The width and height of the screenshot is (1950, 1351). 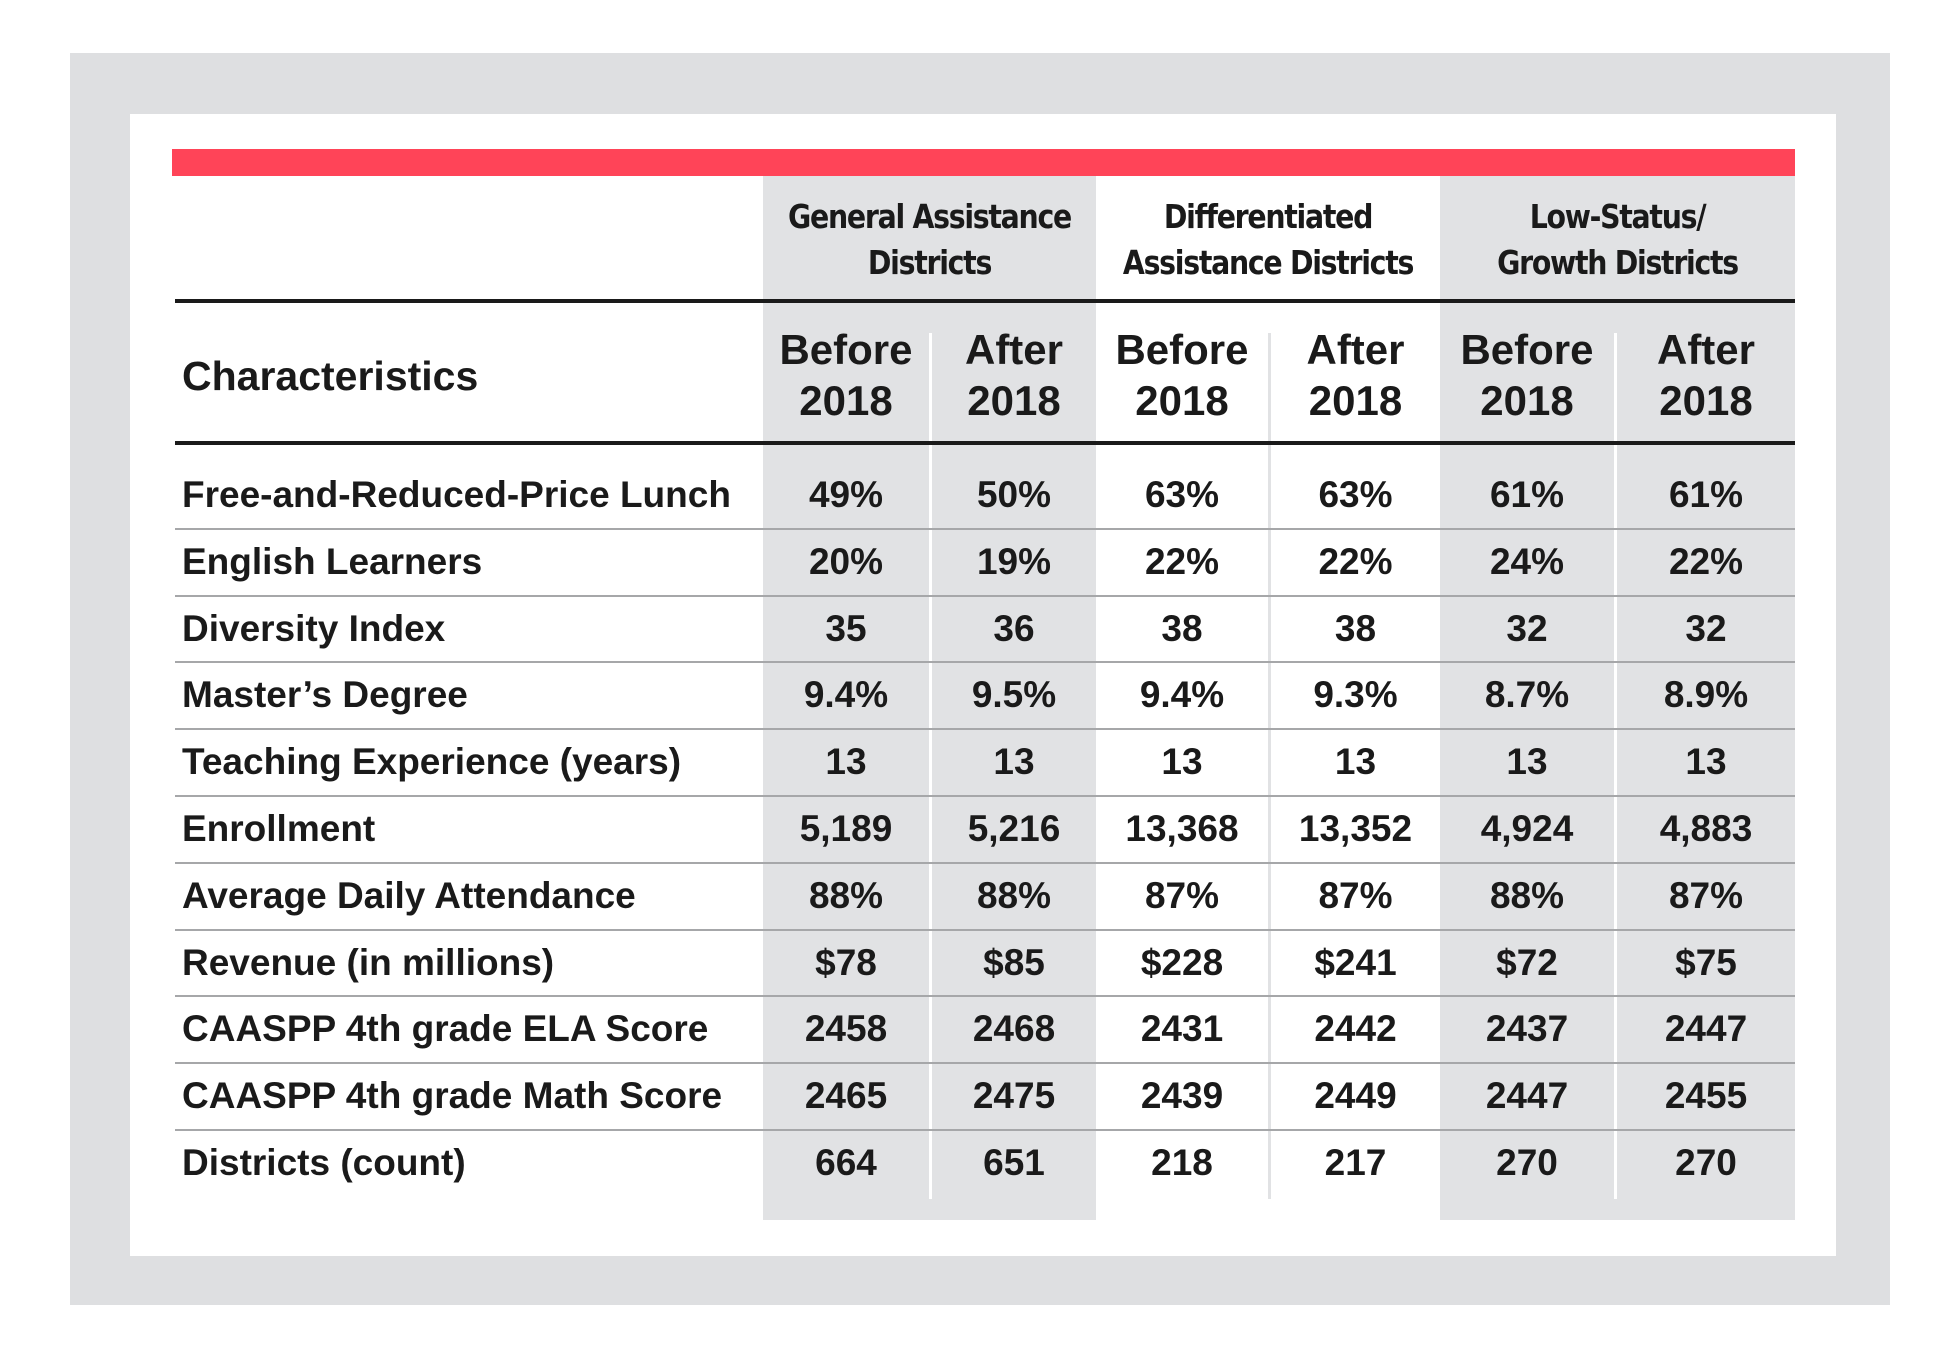 What do you see at coordinates (846, 628) in the screenshot?
I see `table-cell: 35` at bounding box center [846, 628].